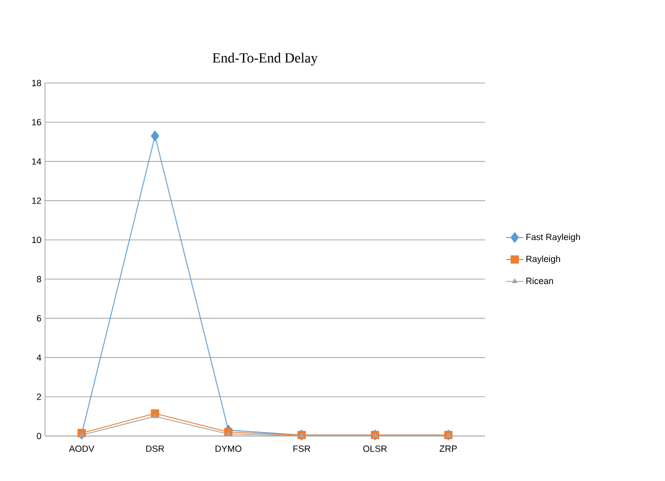 The height and width of the screenshot is (481, 665). Describe the element at coordinates (265, 59) in the screenshot. I see `chart-title: End-To-End Delay` at that location.